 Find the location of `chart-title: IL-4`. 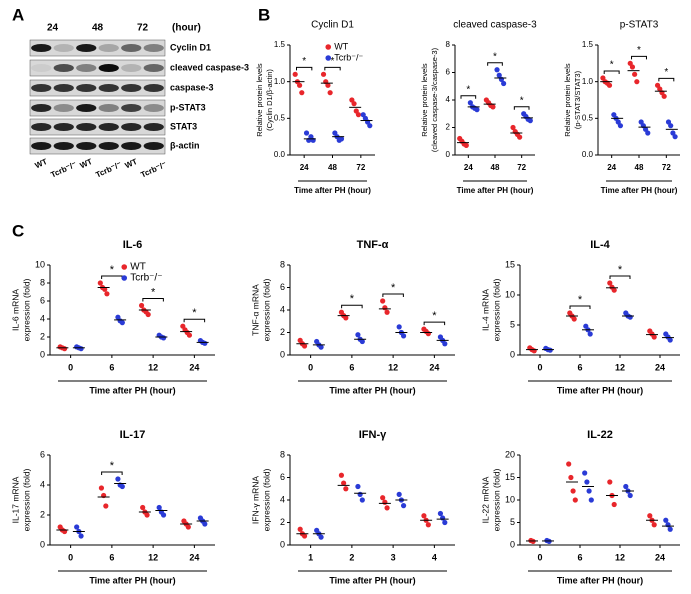

chart-title: IL-4 is located at coordinates (600, 245).